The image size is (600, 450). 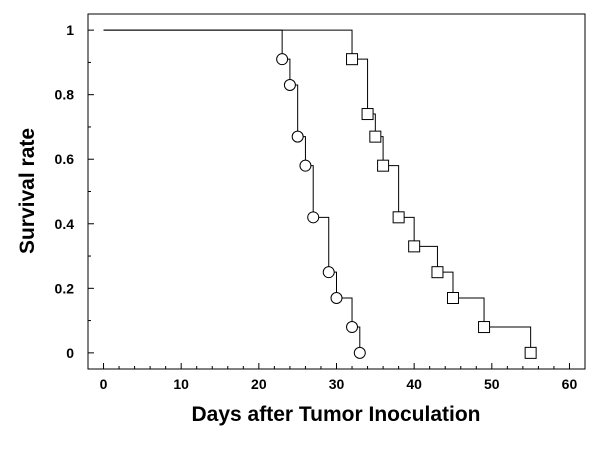 What do you see at coordinates (570, 384) in the screenshot?
I see `x-tick-label: 60` at bounding box center [570, 384].